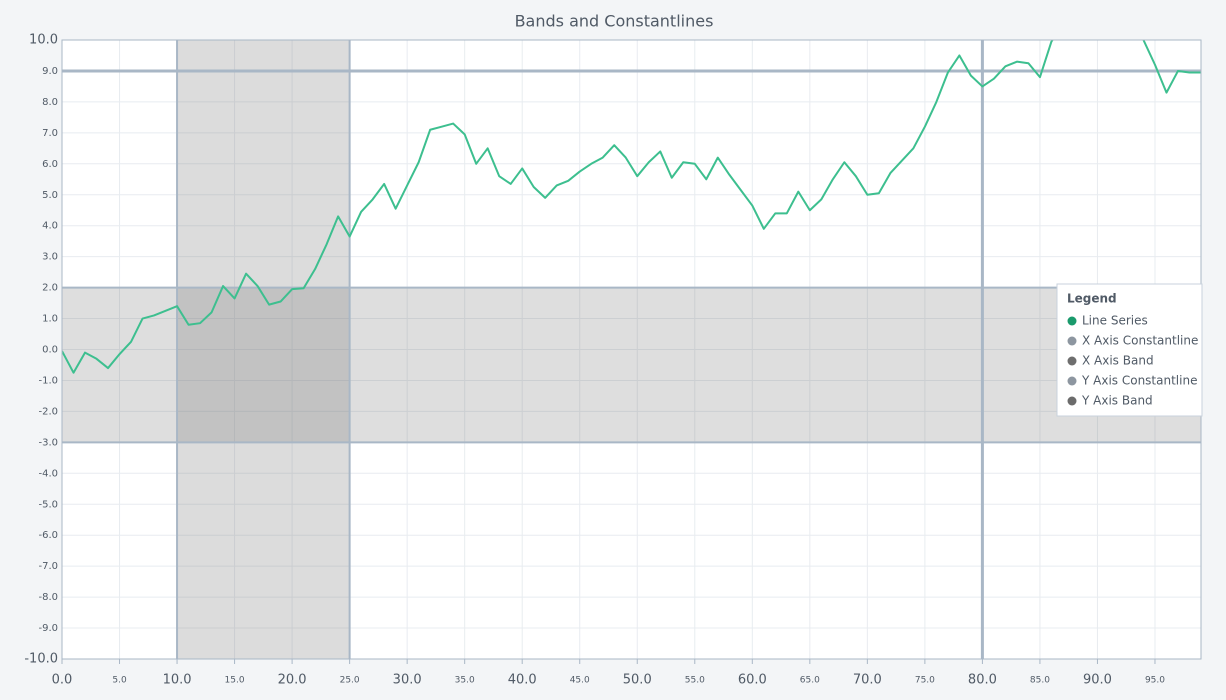 The image size is (1226, 700). What do you see at coordinates (48, 597) in the screenshot?
I see `y-tick-label: -8.0` at bounding box center [48, 597].